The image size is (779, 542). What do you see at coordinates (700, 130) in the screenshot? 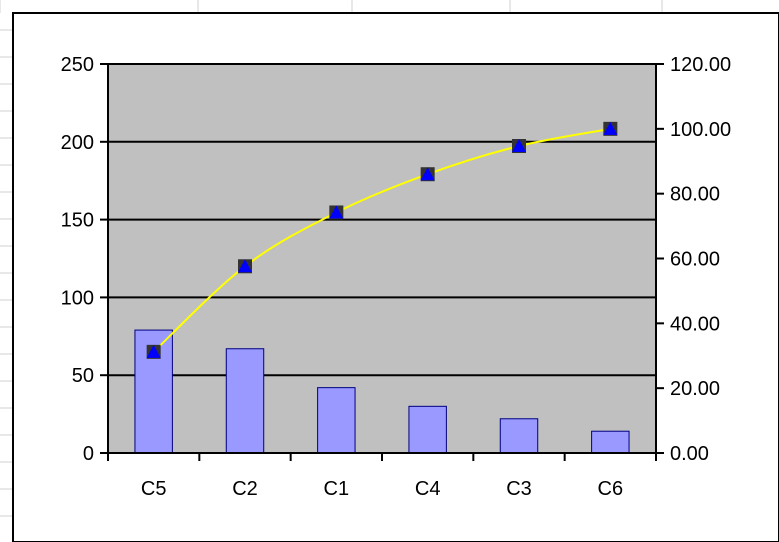
I see `right-tick-label: 100.00` at bounding box center [700, 130].